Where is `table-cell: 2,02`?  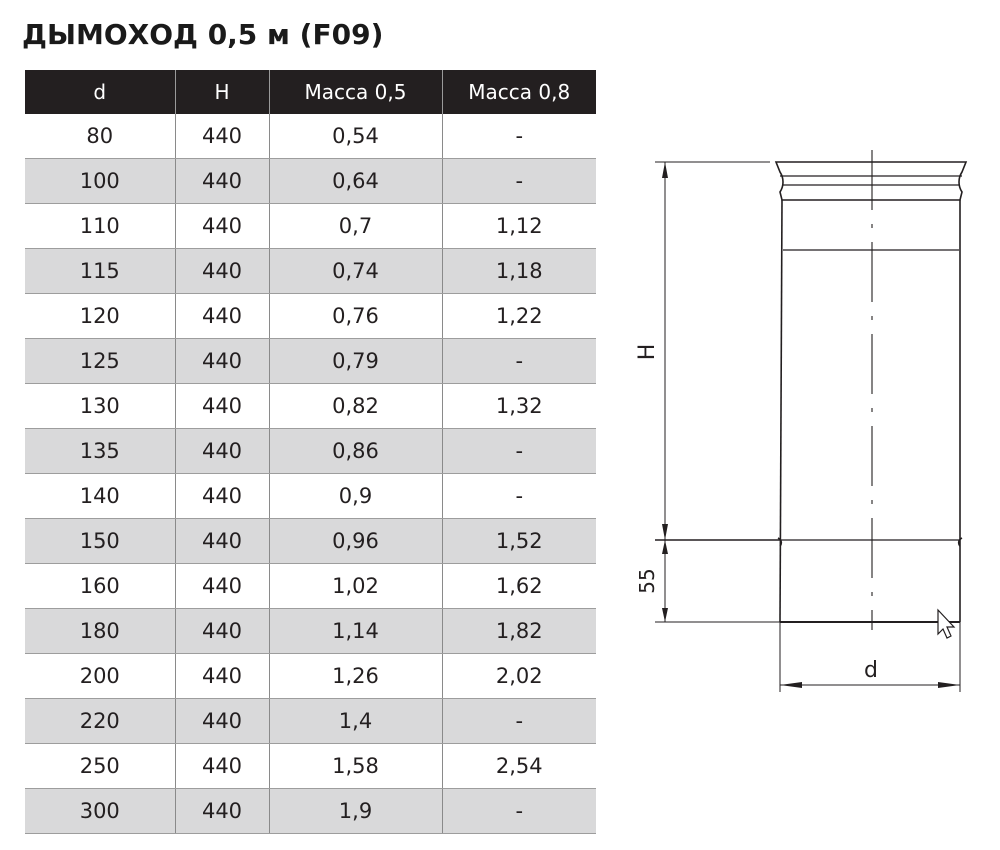 table-cell: 2,02 is located at coordinates (519, 676).